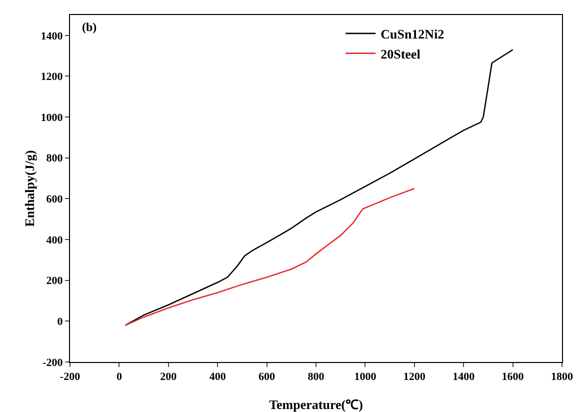  What do you see at coordinates (55, 158) in the screenshot?
I see `y-tick-label: 800` at bounding box center [55, 158].